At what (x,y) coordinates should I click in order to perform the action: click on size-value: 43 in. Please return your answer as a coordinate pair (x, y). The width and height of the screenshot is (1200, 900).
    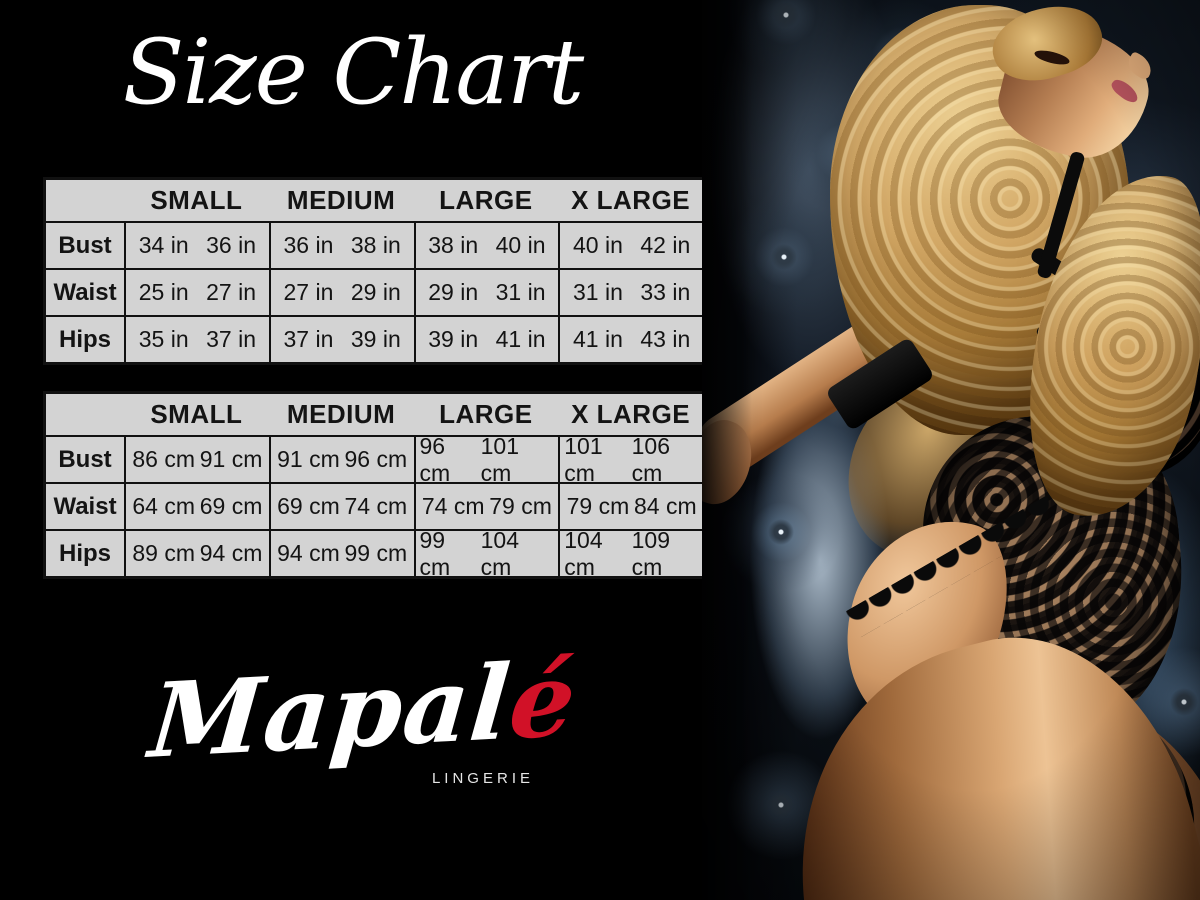
    Looking at the image, I should click on (665, 339).